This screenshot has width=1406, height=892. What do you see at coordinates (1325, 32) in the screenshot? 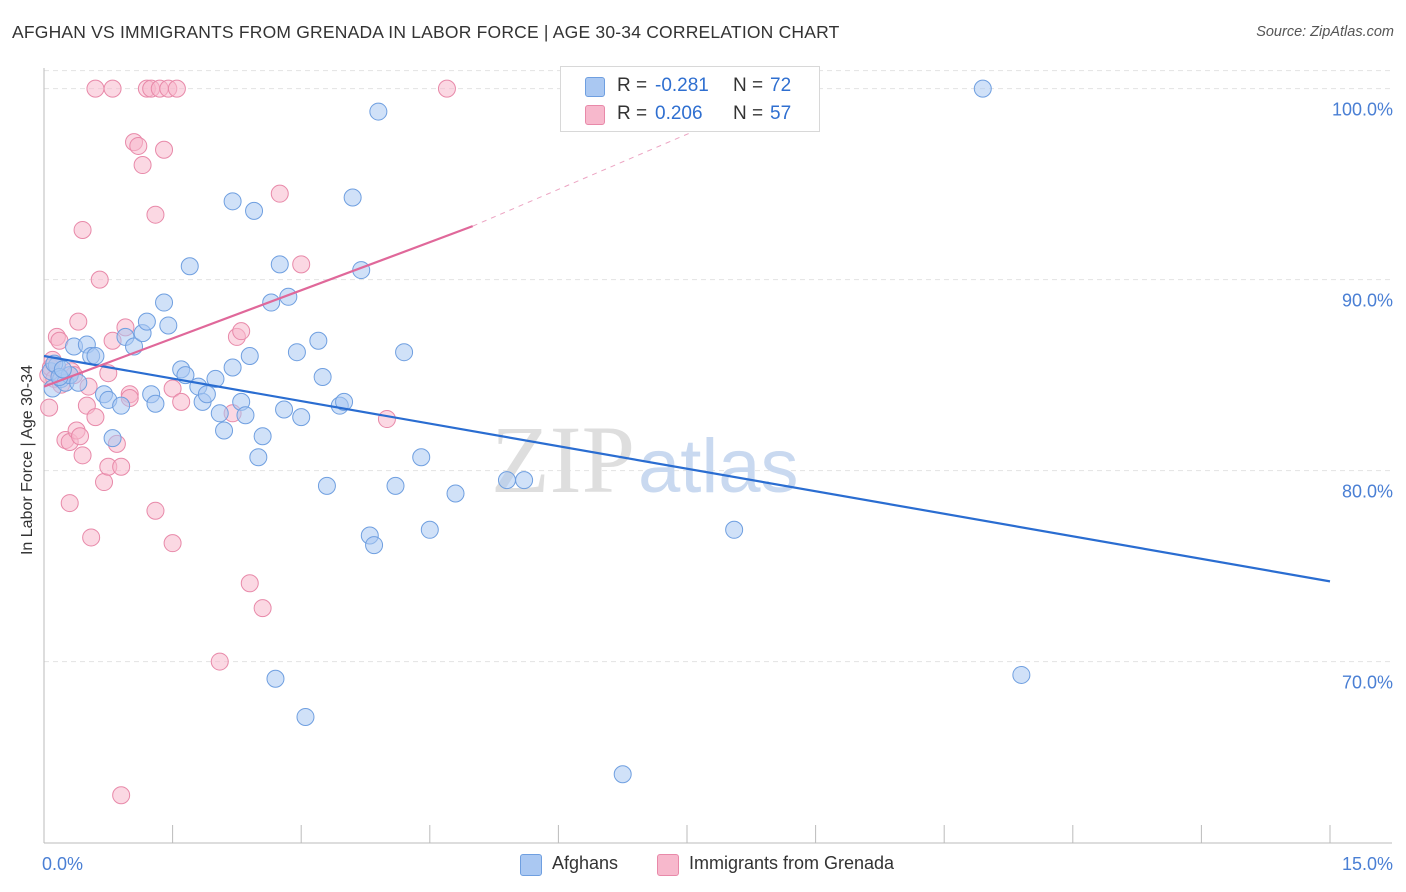
I see `source-label: Source: ZipAtlas.com` at bounding box center [1325, 32].